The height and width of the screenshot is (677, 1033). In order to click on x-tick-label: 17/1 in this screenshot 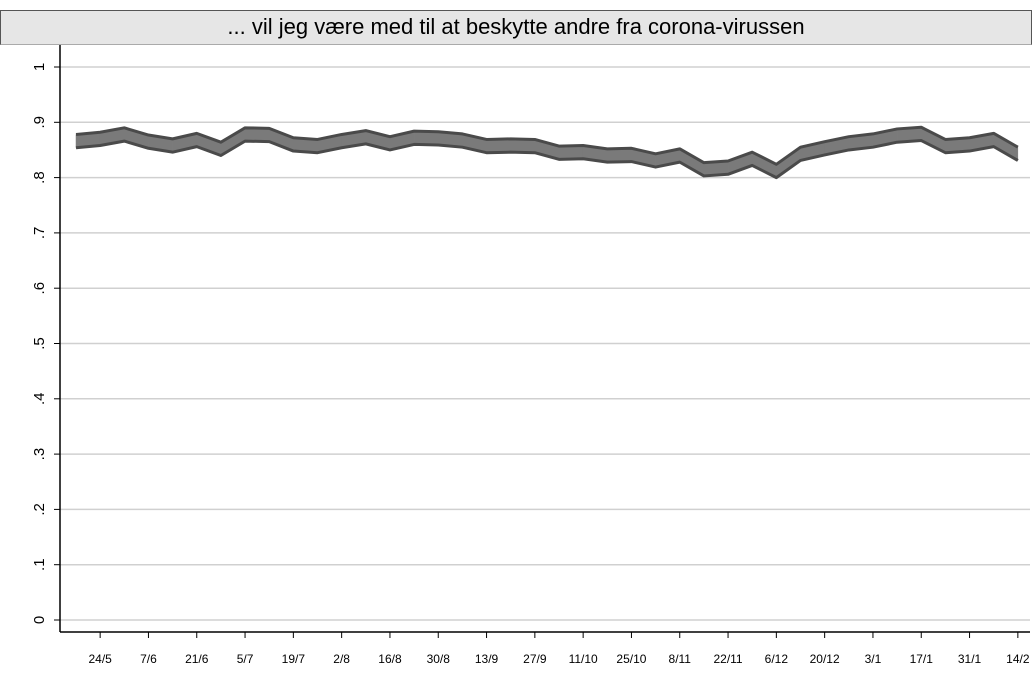, I will do `click(922, 659)`.